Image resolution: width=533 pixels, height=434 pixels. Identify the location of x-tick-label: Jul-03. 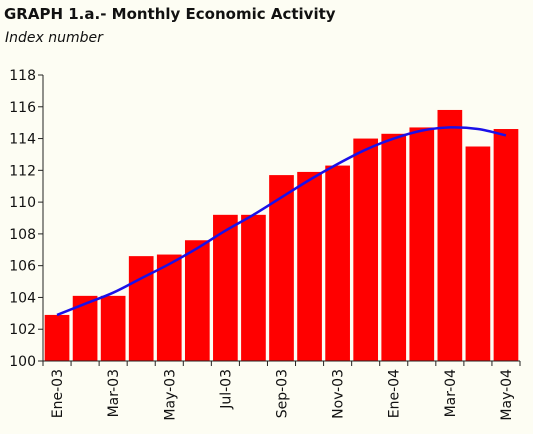
(226, 389).